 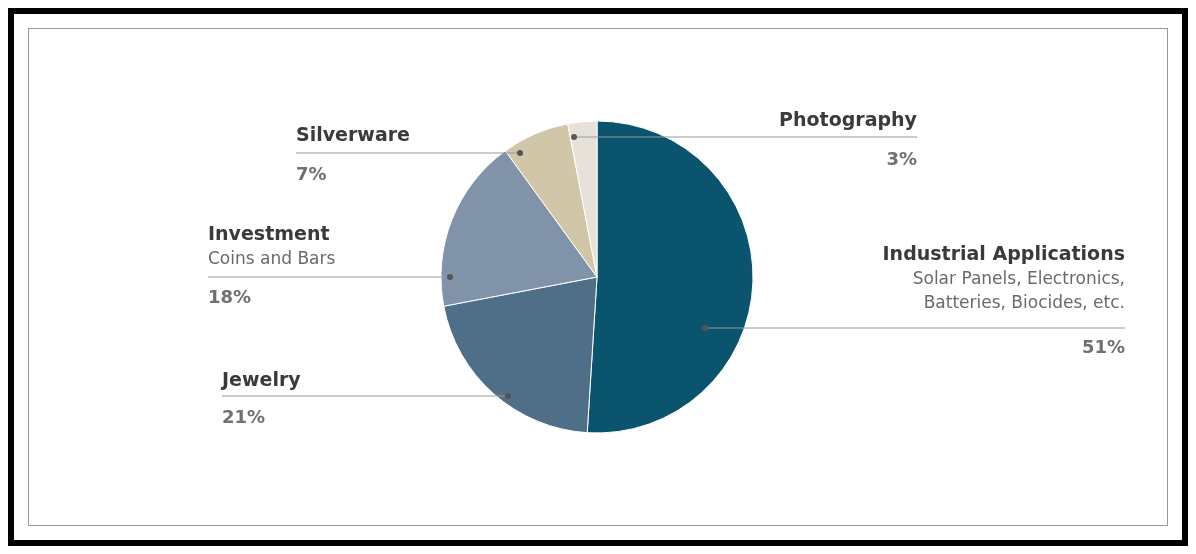 What do you see at coordinates (230, 296) in the screenshot?
I see `data-label: 18%` at bounding box center [230, 296].